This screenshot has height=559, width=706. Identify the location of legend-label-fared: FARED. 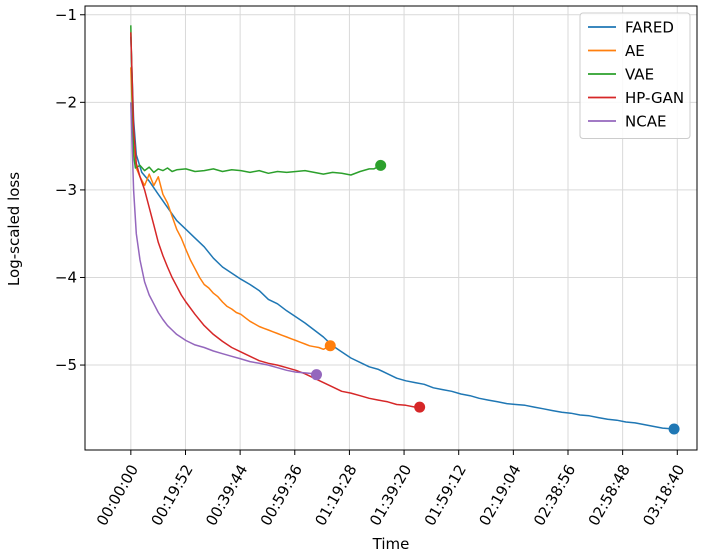
(649, 28).